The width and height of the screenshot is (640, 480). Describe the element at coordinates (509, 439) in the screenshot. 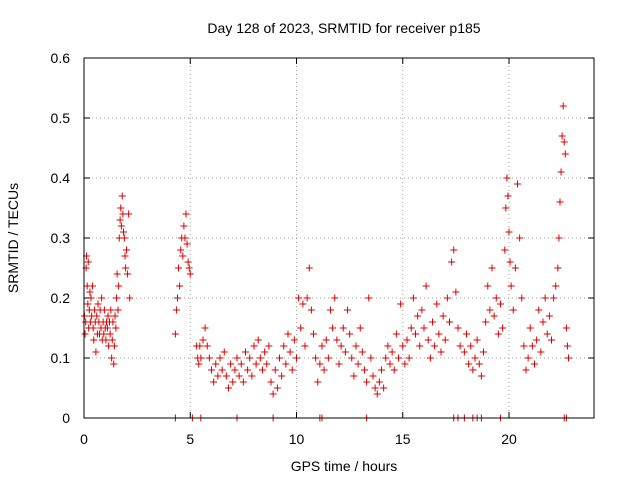

I see `x-tick-label: 20` at that location.